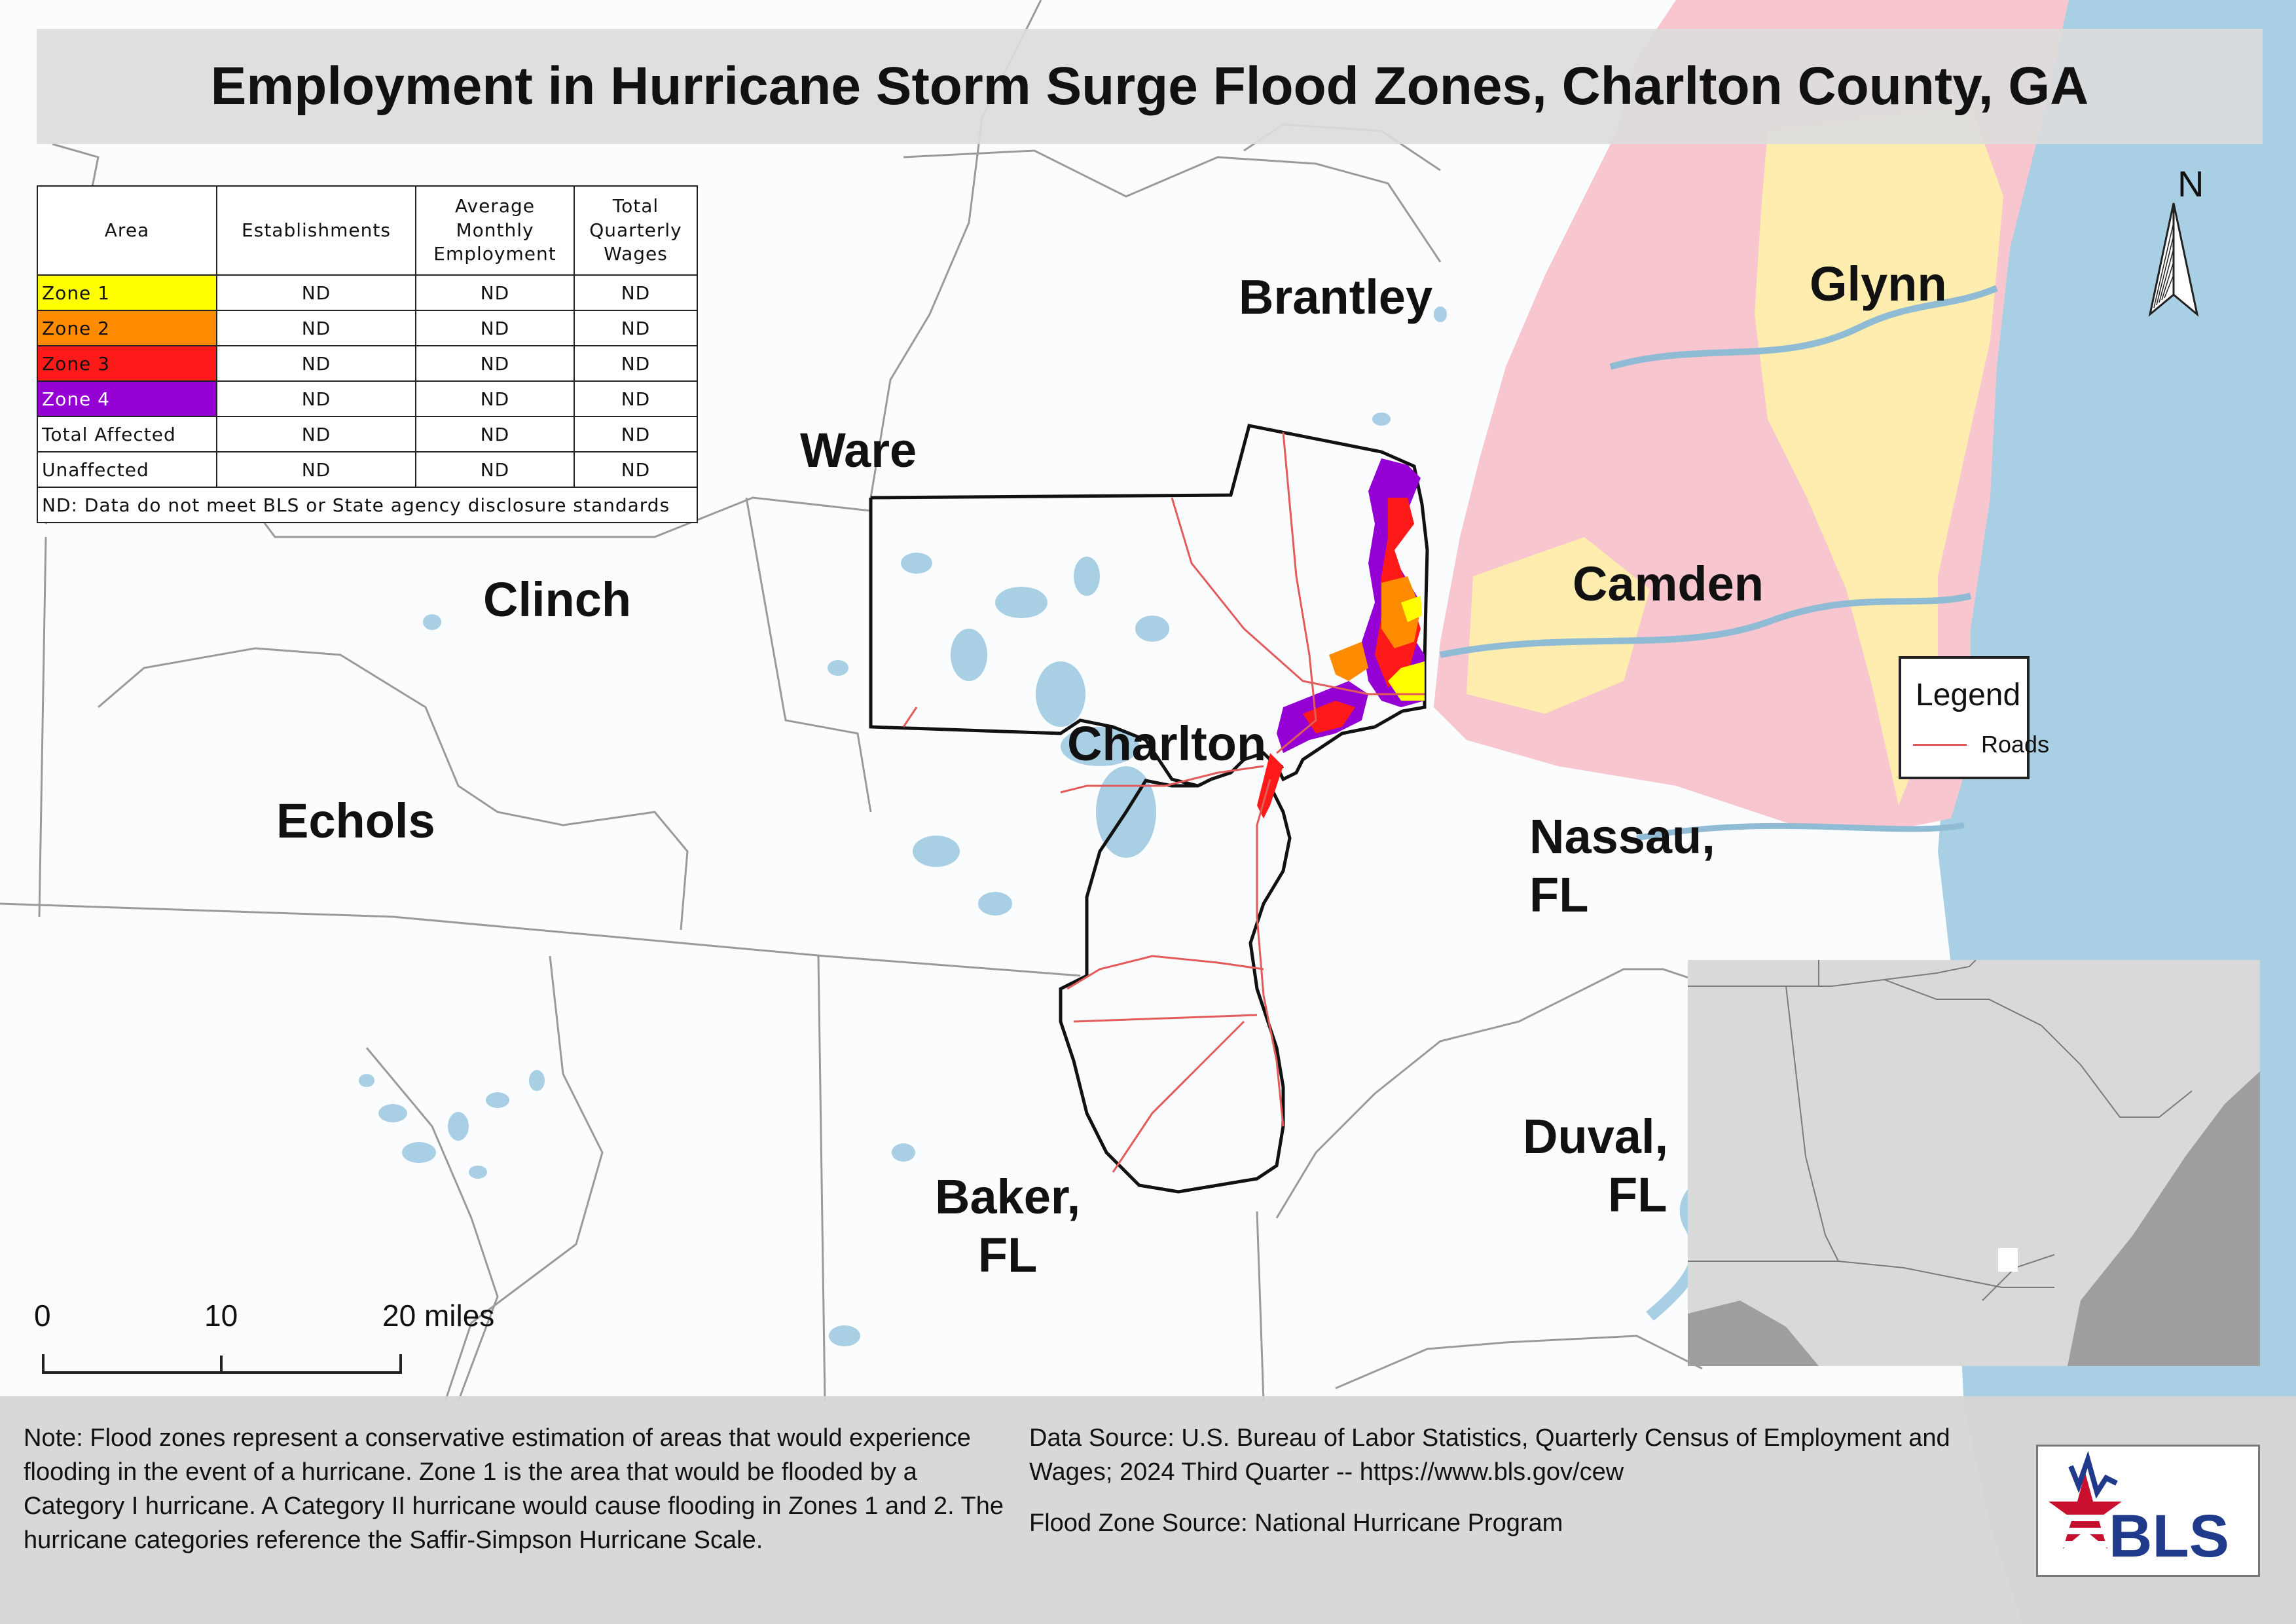  What do you see at coordinates (316, 230) in the screenshot?
I see `col-header-establishments: Establishments` at bounding box center [316, 230].